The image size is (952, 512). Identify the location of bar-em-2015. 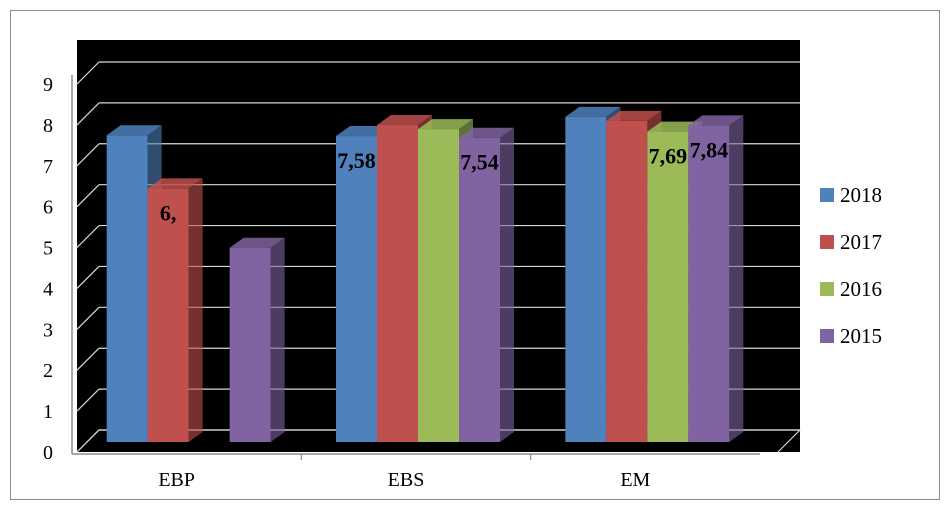
(716, 278).